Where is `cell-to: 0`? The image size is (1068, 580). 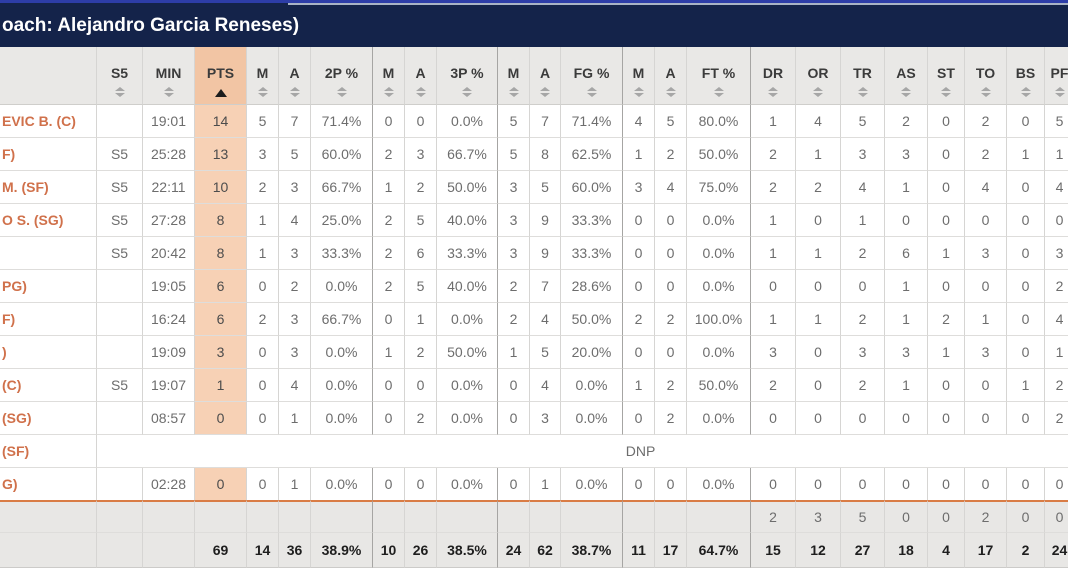
cell-to: 0 is located at coordinates (985, 484).